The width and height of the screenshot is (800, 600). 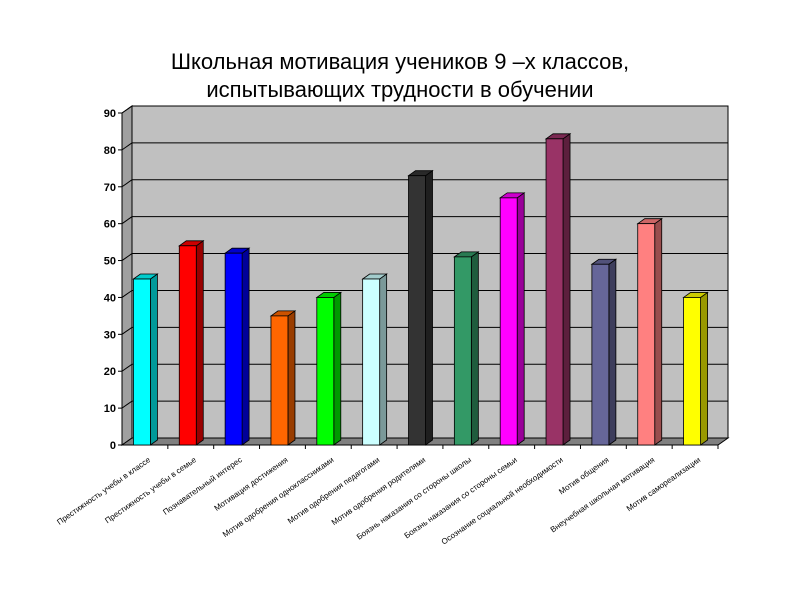 What do you see at coordinates (110, 372) in the screenshot?
I see `y-tick-label: 20` at bounding box center [110, 372].